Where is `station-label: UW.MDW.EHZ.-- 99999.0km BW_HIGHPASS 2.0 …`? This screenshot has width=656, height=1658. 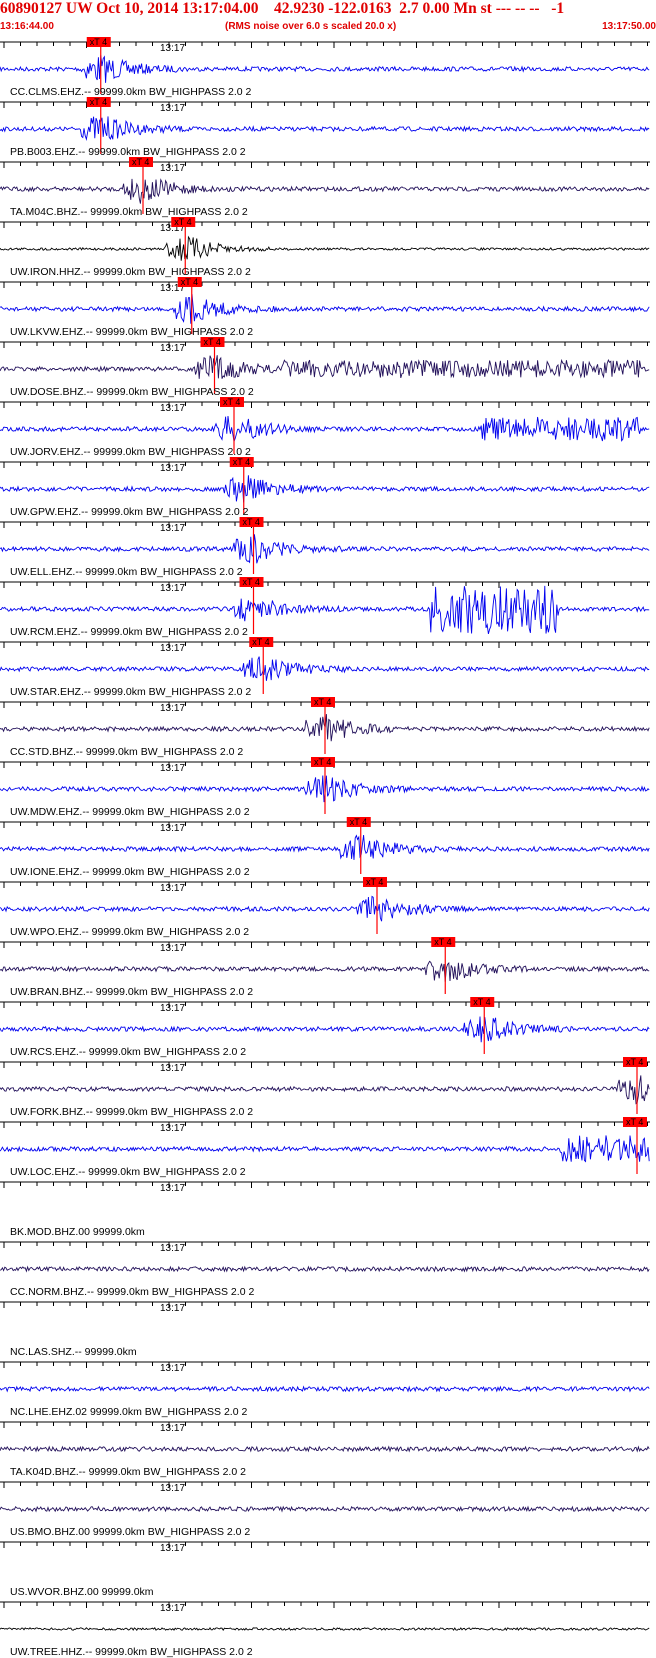
station-label: UW.MDW.EHZ.-- 99999.0km BW_HIGHPASS 2.0 … is located at coordinates (130, 812).